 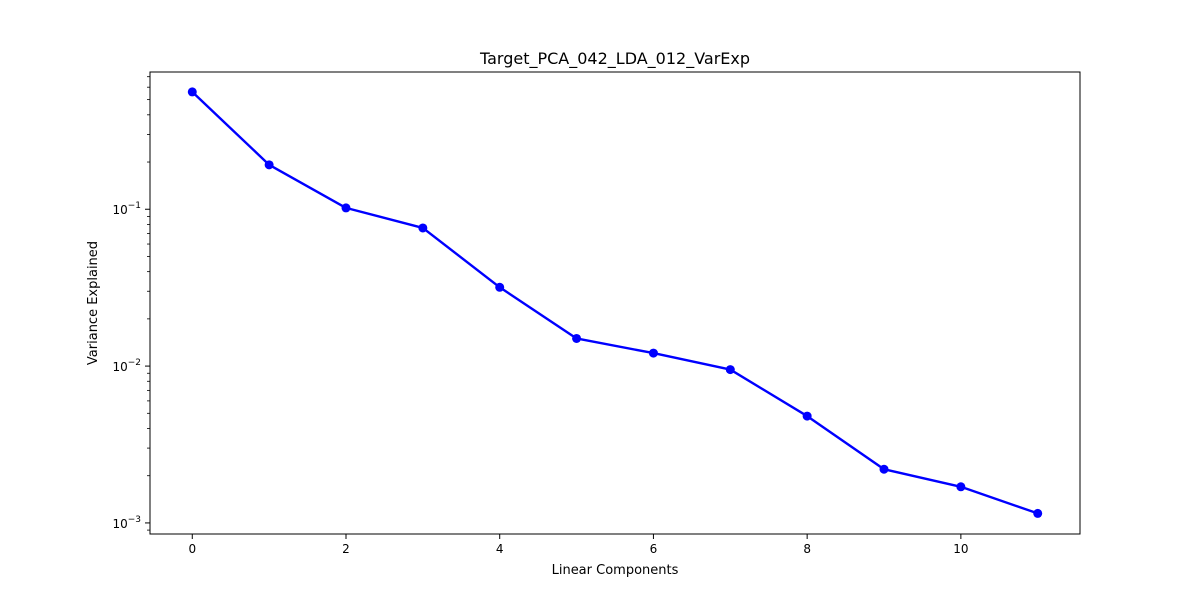 I want to click on chart-title: Target_PCA_042_LDA_012_VarExp, so click(x=614, y=59).